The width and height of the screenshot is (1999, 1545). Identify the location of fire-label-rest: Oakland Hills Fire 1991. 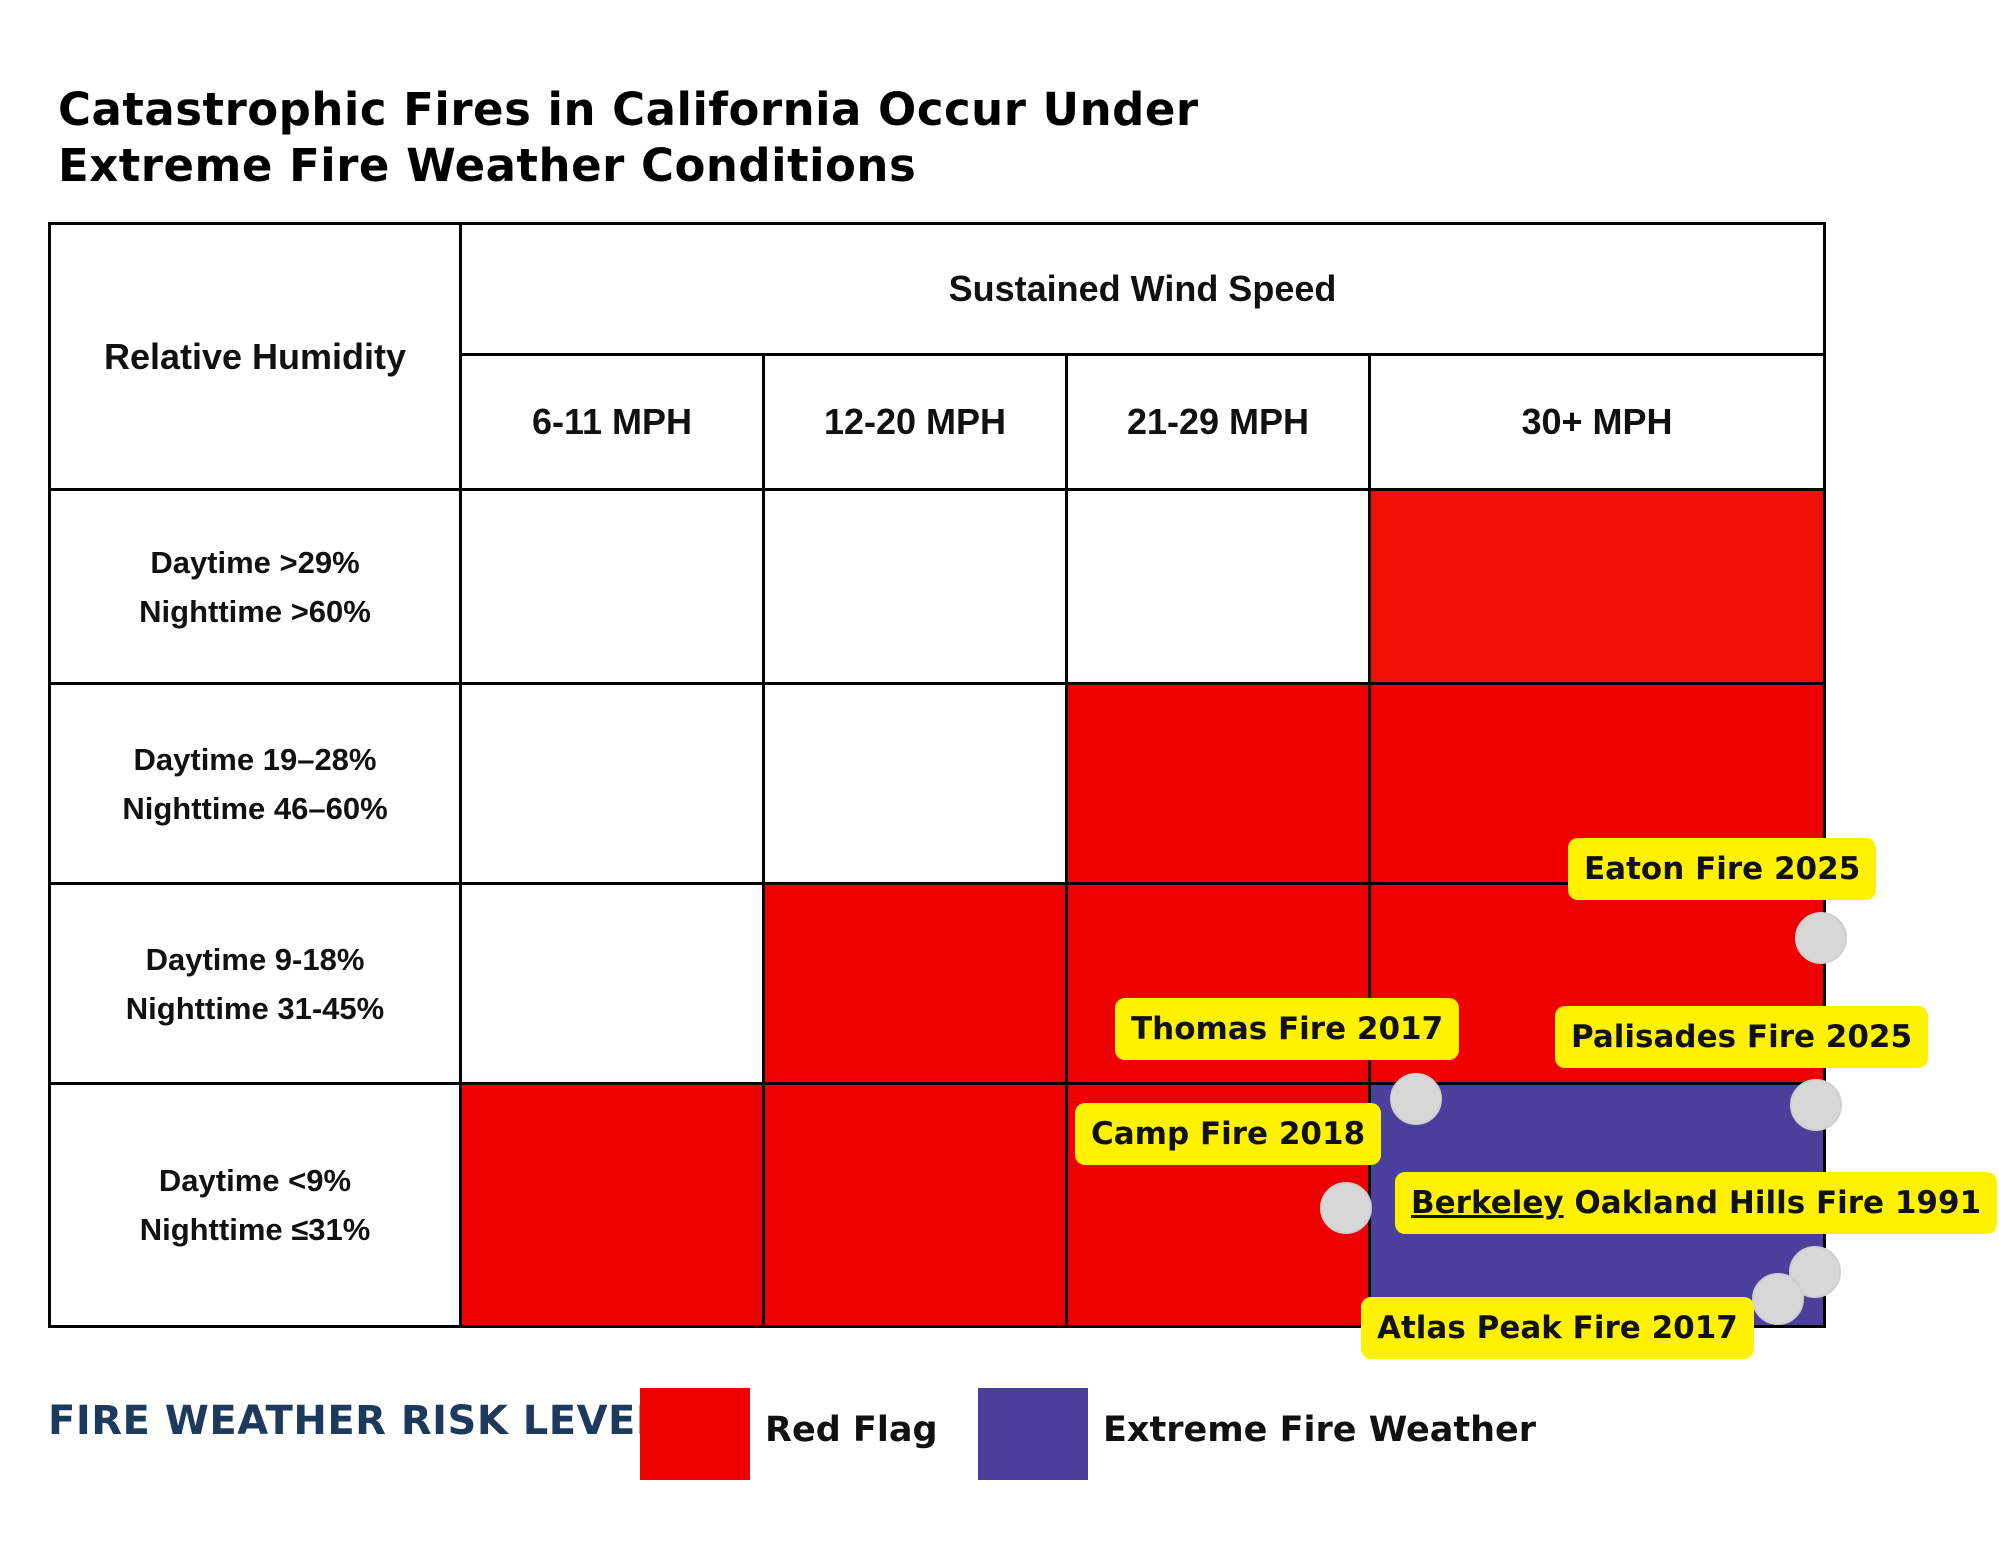
(1772, 1203).